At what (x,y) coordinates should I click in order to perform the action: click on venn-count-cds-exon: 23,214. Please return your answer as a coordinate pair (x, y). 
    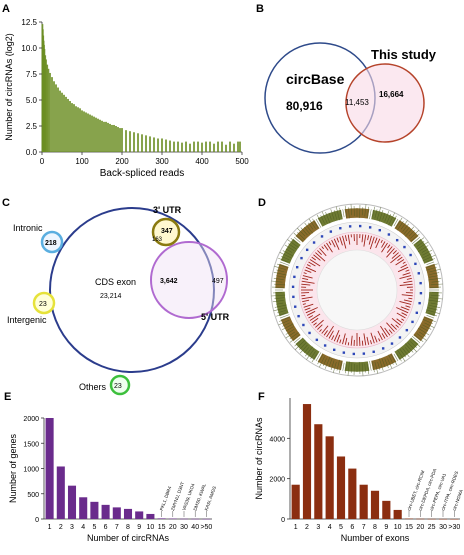
    Looking at the image, I should click on (111, 296).